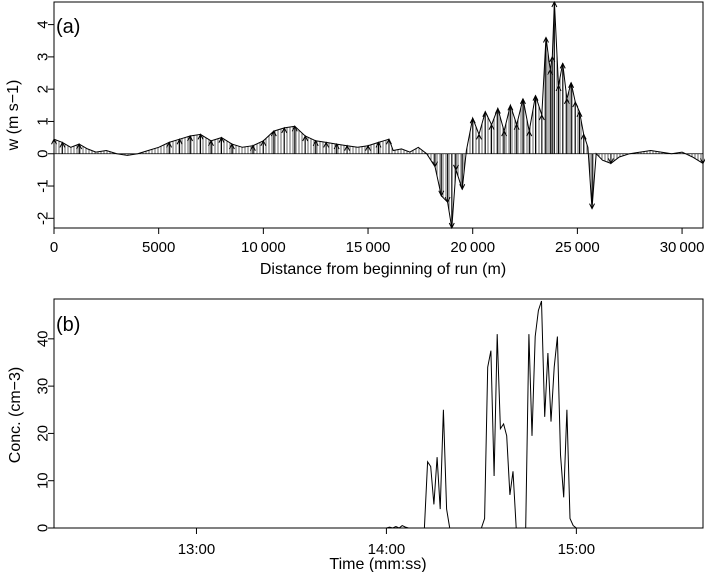 The width and height of the screenshot is (705, 572). Describe the element at coordinates (42, 338) in the screenshot. I see `y-tick-label: 40` at that location.